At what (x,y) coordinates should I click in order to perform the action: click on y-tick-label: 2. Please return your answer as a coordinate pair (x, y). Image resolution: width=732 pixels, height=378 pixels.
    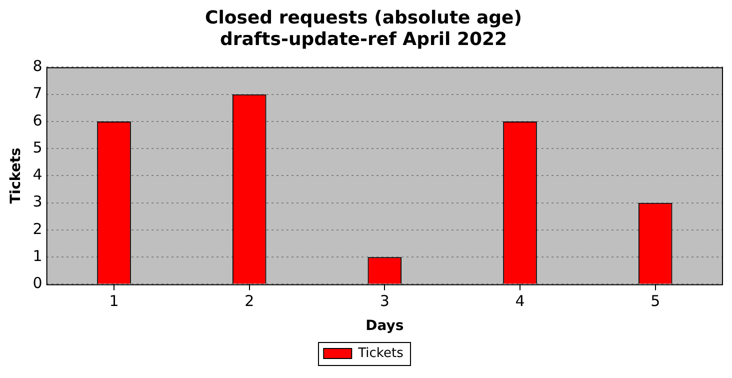
    Looking at the image, I should click on (37, 229).